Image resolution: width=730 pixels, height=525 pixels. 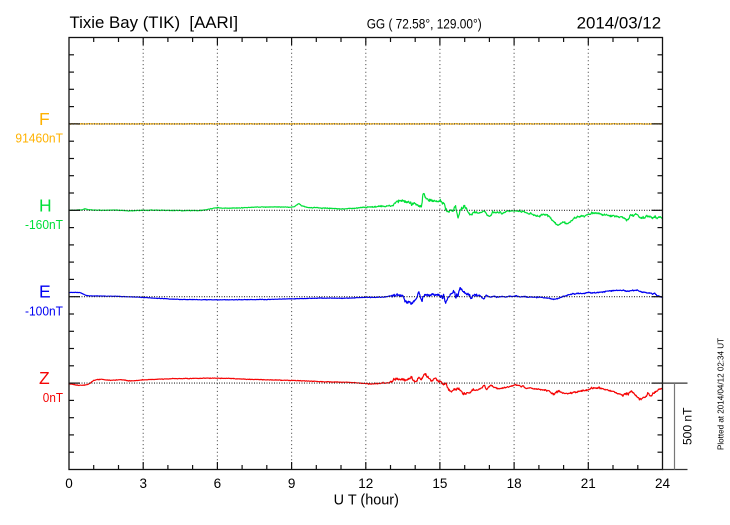 What do you see at coordinates (688, 426) in the screenshot?
I see `svg-text: 500 nT` at bounding box center [688, 426].